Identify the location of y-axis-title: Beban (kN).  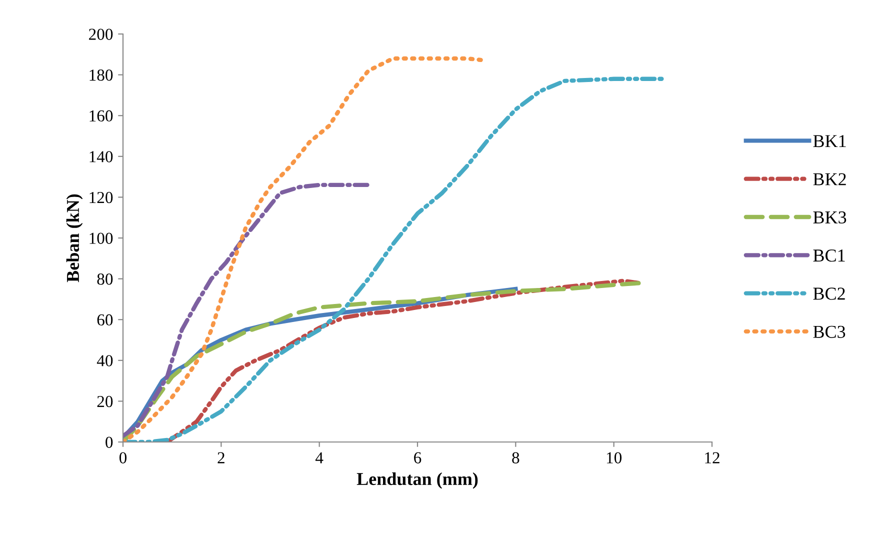
(74, 238).